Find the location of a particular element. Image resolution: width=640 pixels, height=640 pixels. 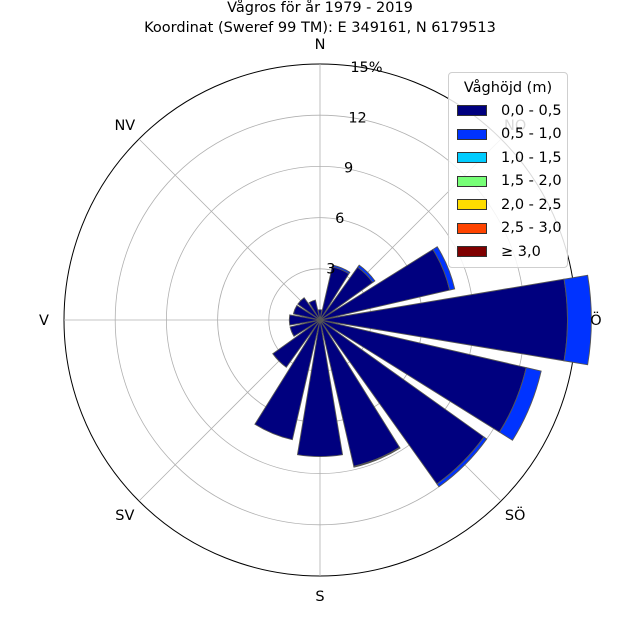

direction-label-V: V is located at coordinates (44, 321).